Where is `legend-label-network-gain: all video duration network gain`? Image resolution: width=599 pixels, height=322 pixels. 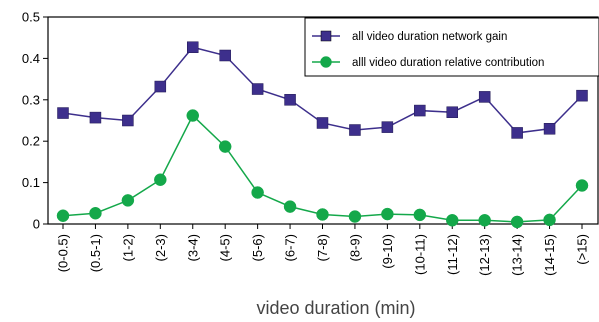 legend-label-network-gain: all video duration network gain is located at coordinates (429, 37).